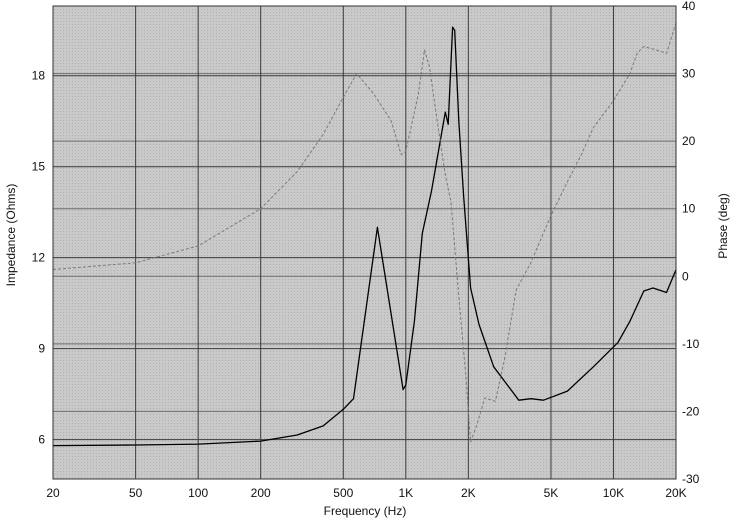 The height and width of the screenshot is (520, 737). Describe the element at coordinates (366, 493) in the screenshot. I see `x-tick-labels: 20 50 100 200 500 1K 2K 5K 10K 20K` at that location.